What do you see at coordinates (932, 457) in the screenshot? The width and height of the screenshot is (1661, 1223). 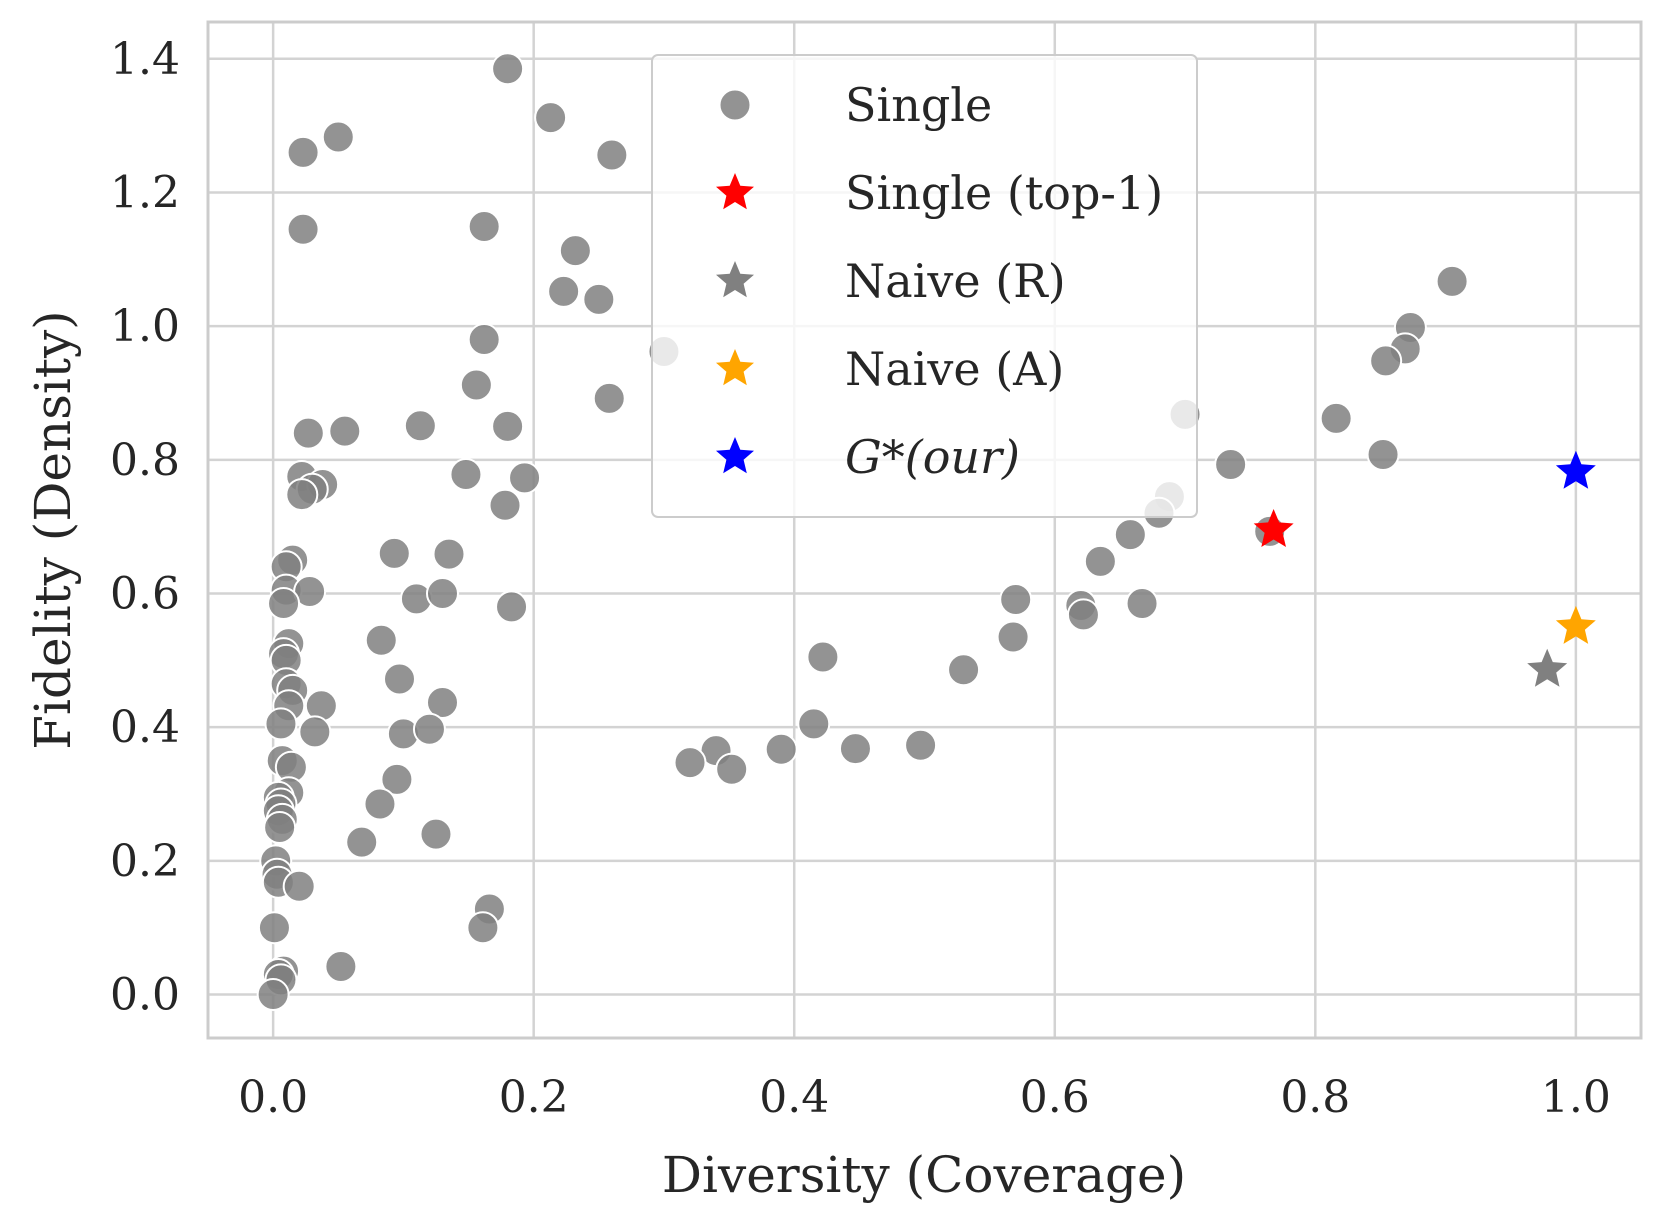 I see `legend-label: G*(our)` at bounding box center [932, 457].